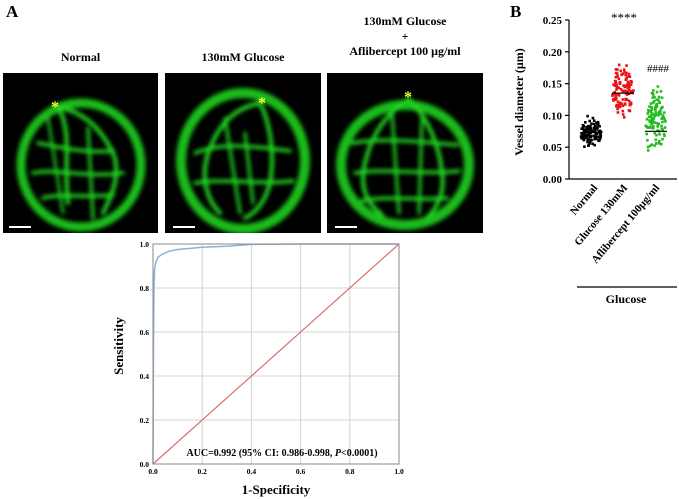  Describe the element at coordinates (601, 215) in the screenshot. I see `xcat-glucose: Glucose 130mM` at that location.